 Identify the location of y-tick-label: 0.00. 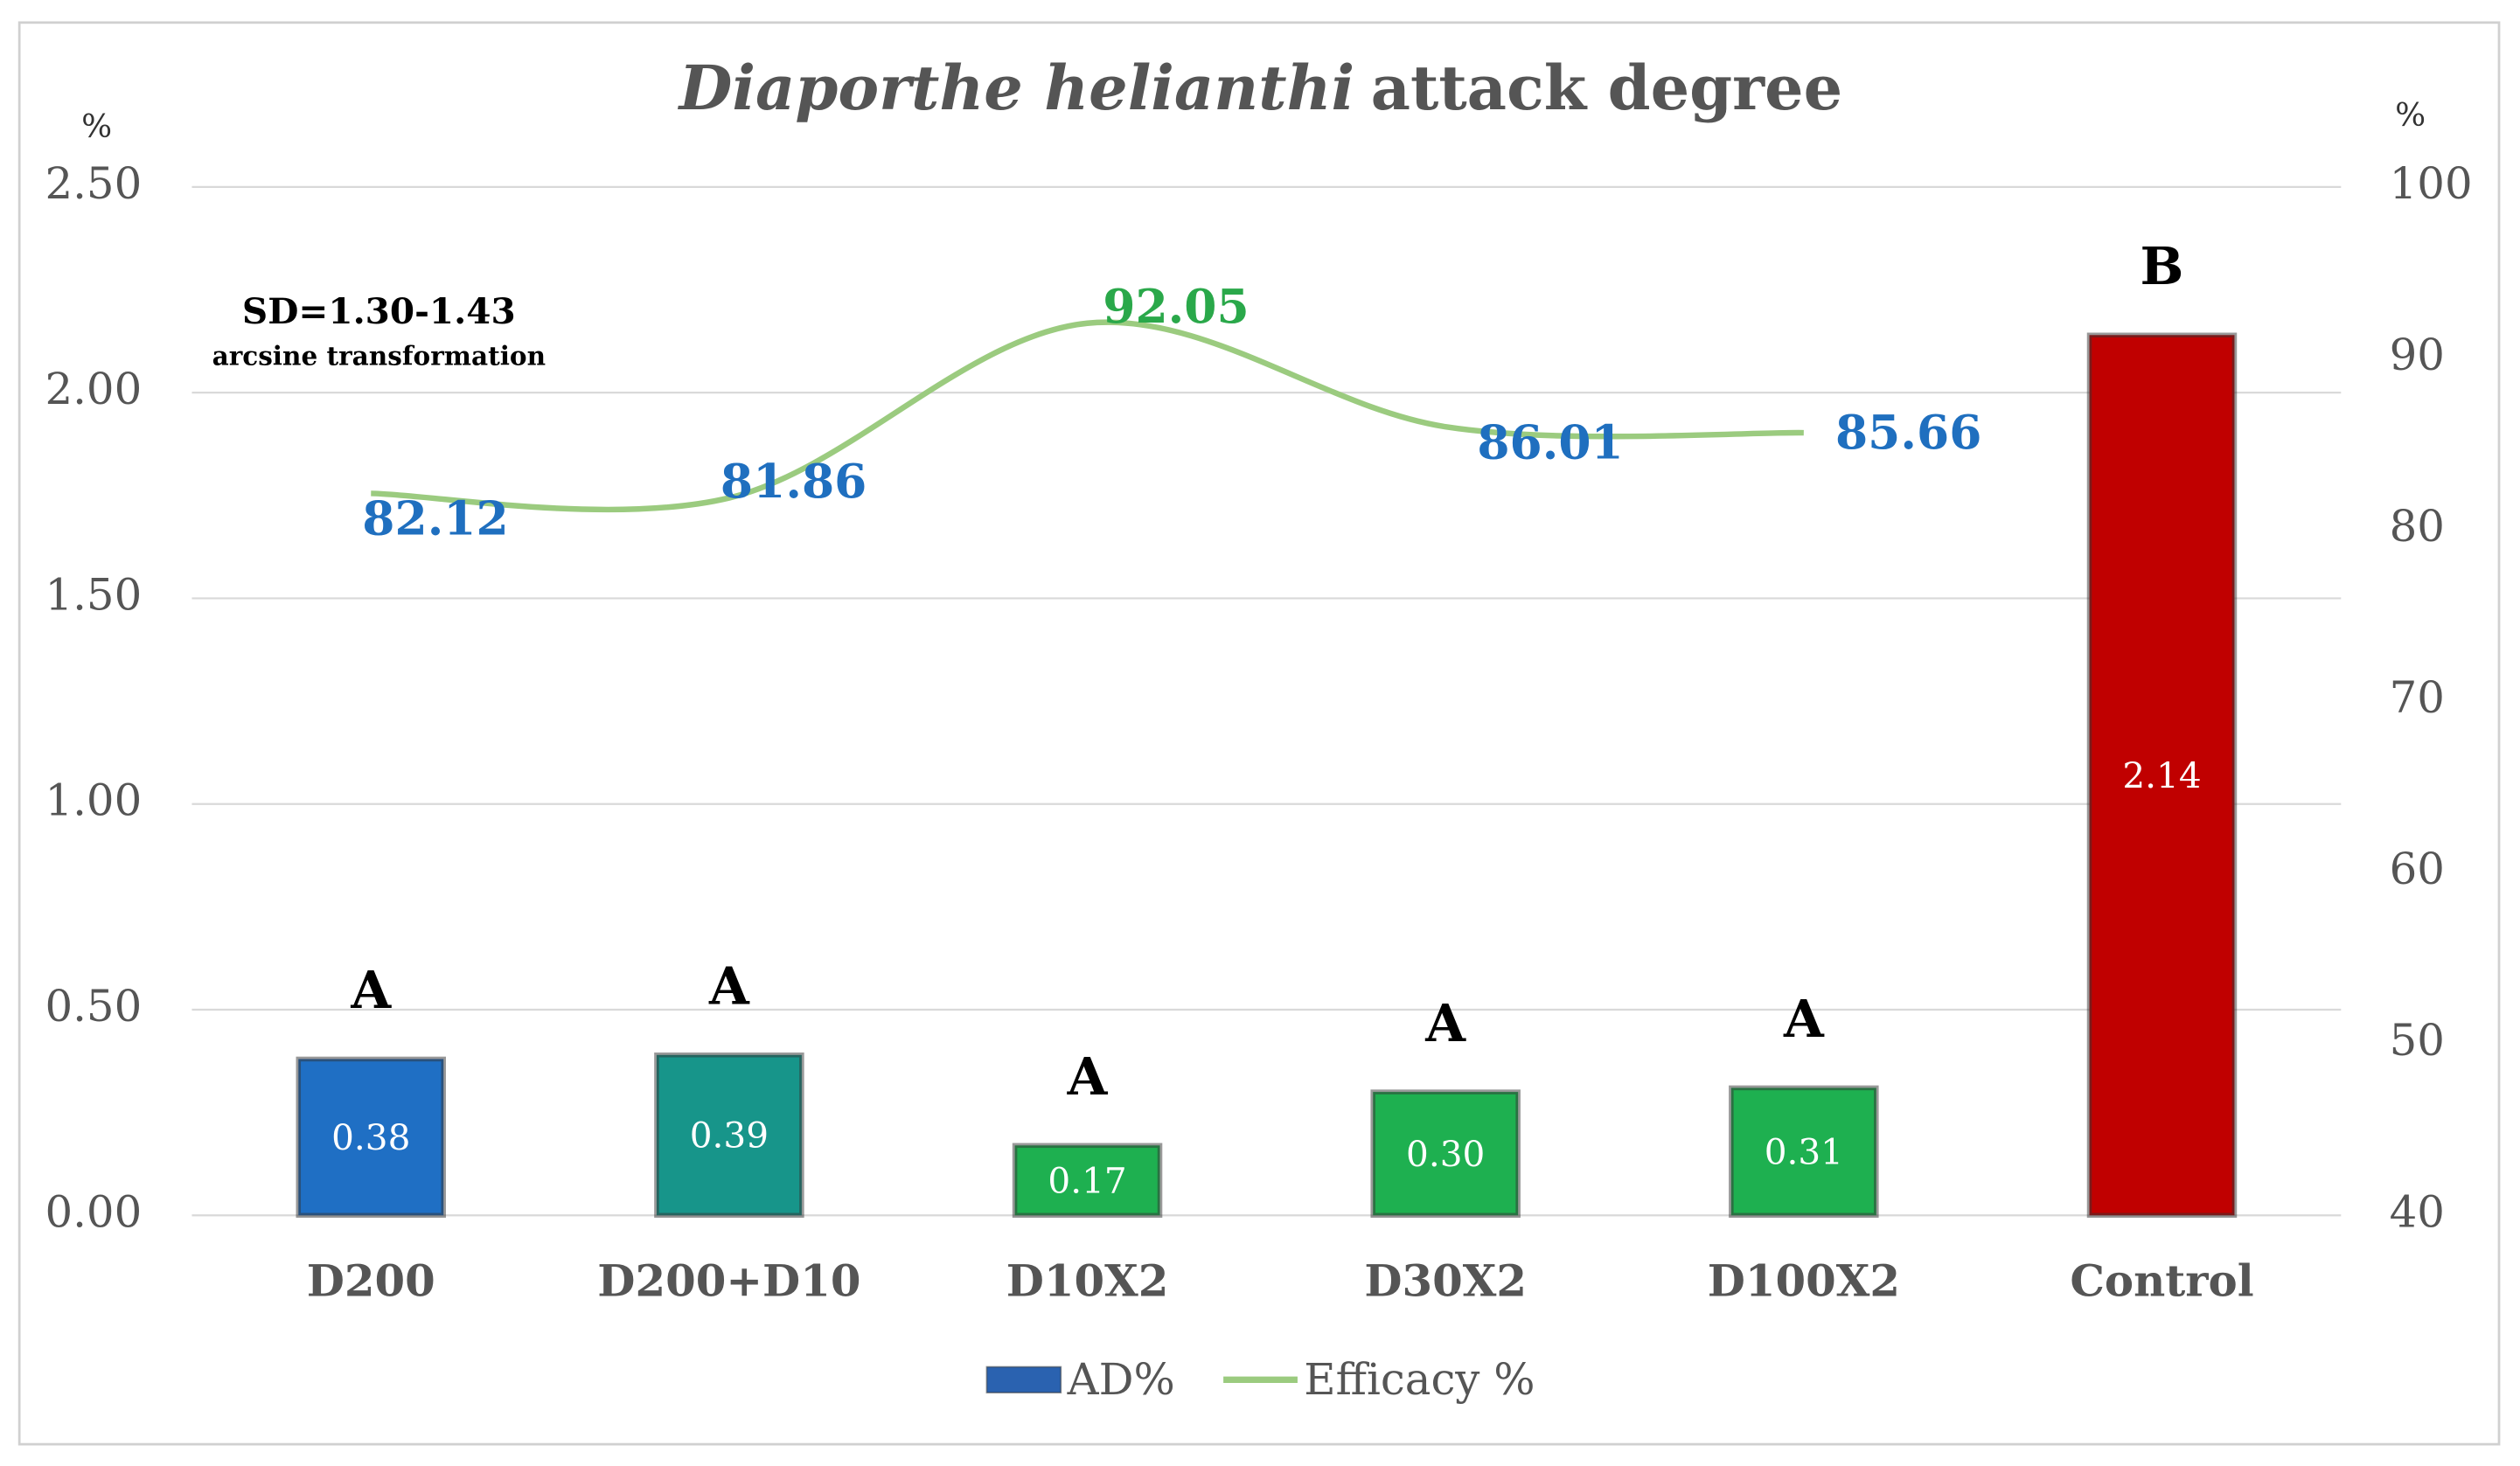
(93, 1211).